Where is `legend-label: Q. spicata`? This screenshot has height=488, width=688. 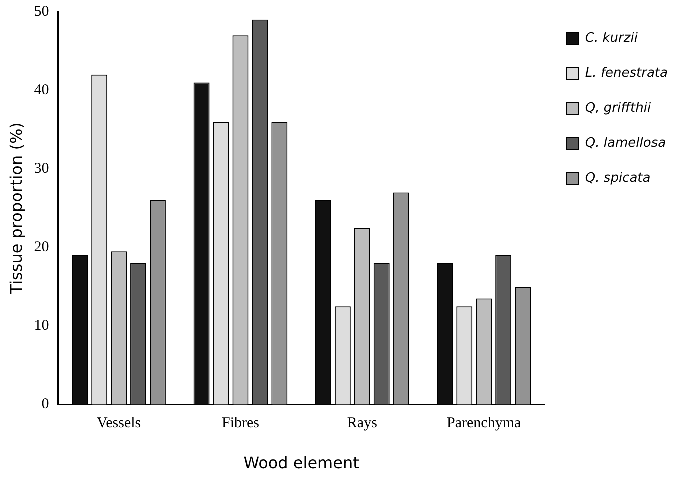
legend-label: Q. spicata is located at coordinates (618, 178).